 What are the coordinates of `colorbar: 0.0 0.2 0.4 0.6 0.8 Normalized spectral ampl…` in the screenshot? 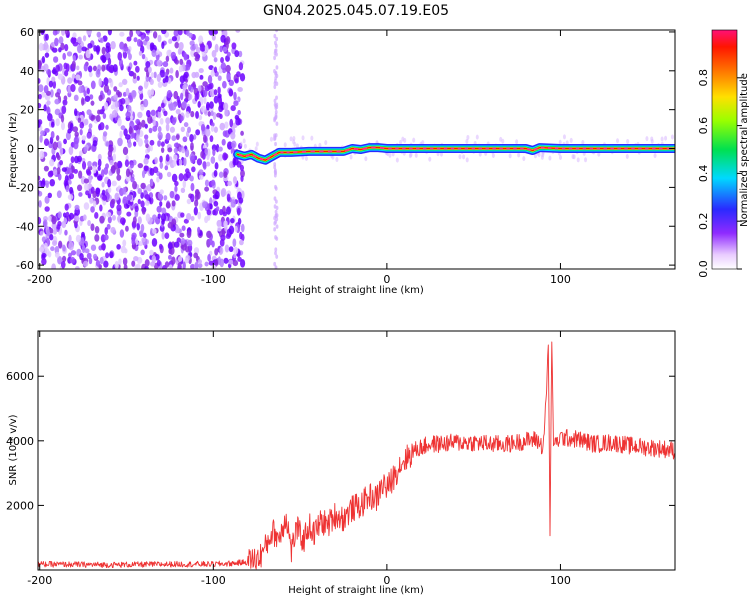 It's located at (723, 153).